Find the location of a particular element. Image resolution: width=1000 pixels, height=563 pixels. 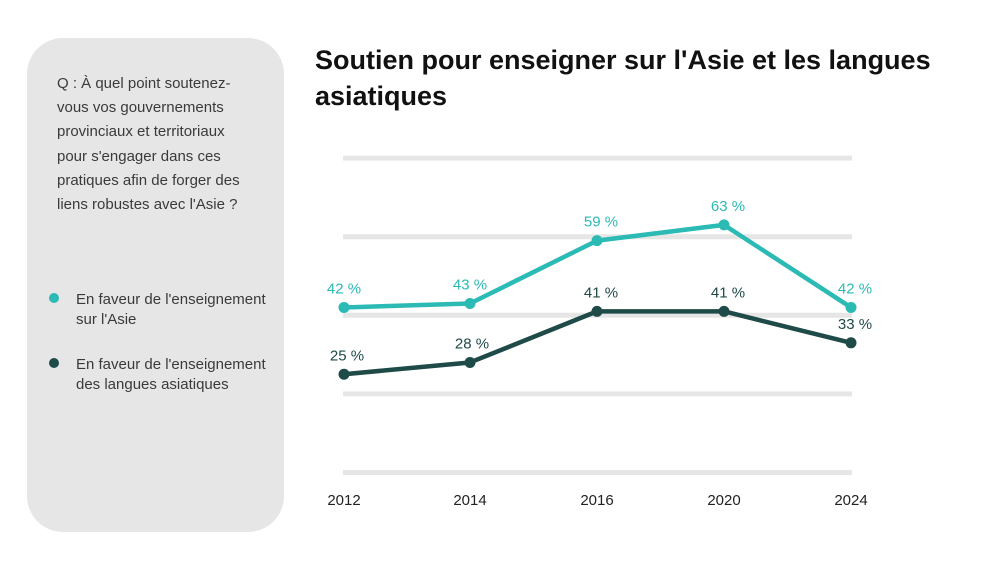

legend-item-asia: En faveur de l'enseignement sur l'Asie is located at coordinates (159, 310).